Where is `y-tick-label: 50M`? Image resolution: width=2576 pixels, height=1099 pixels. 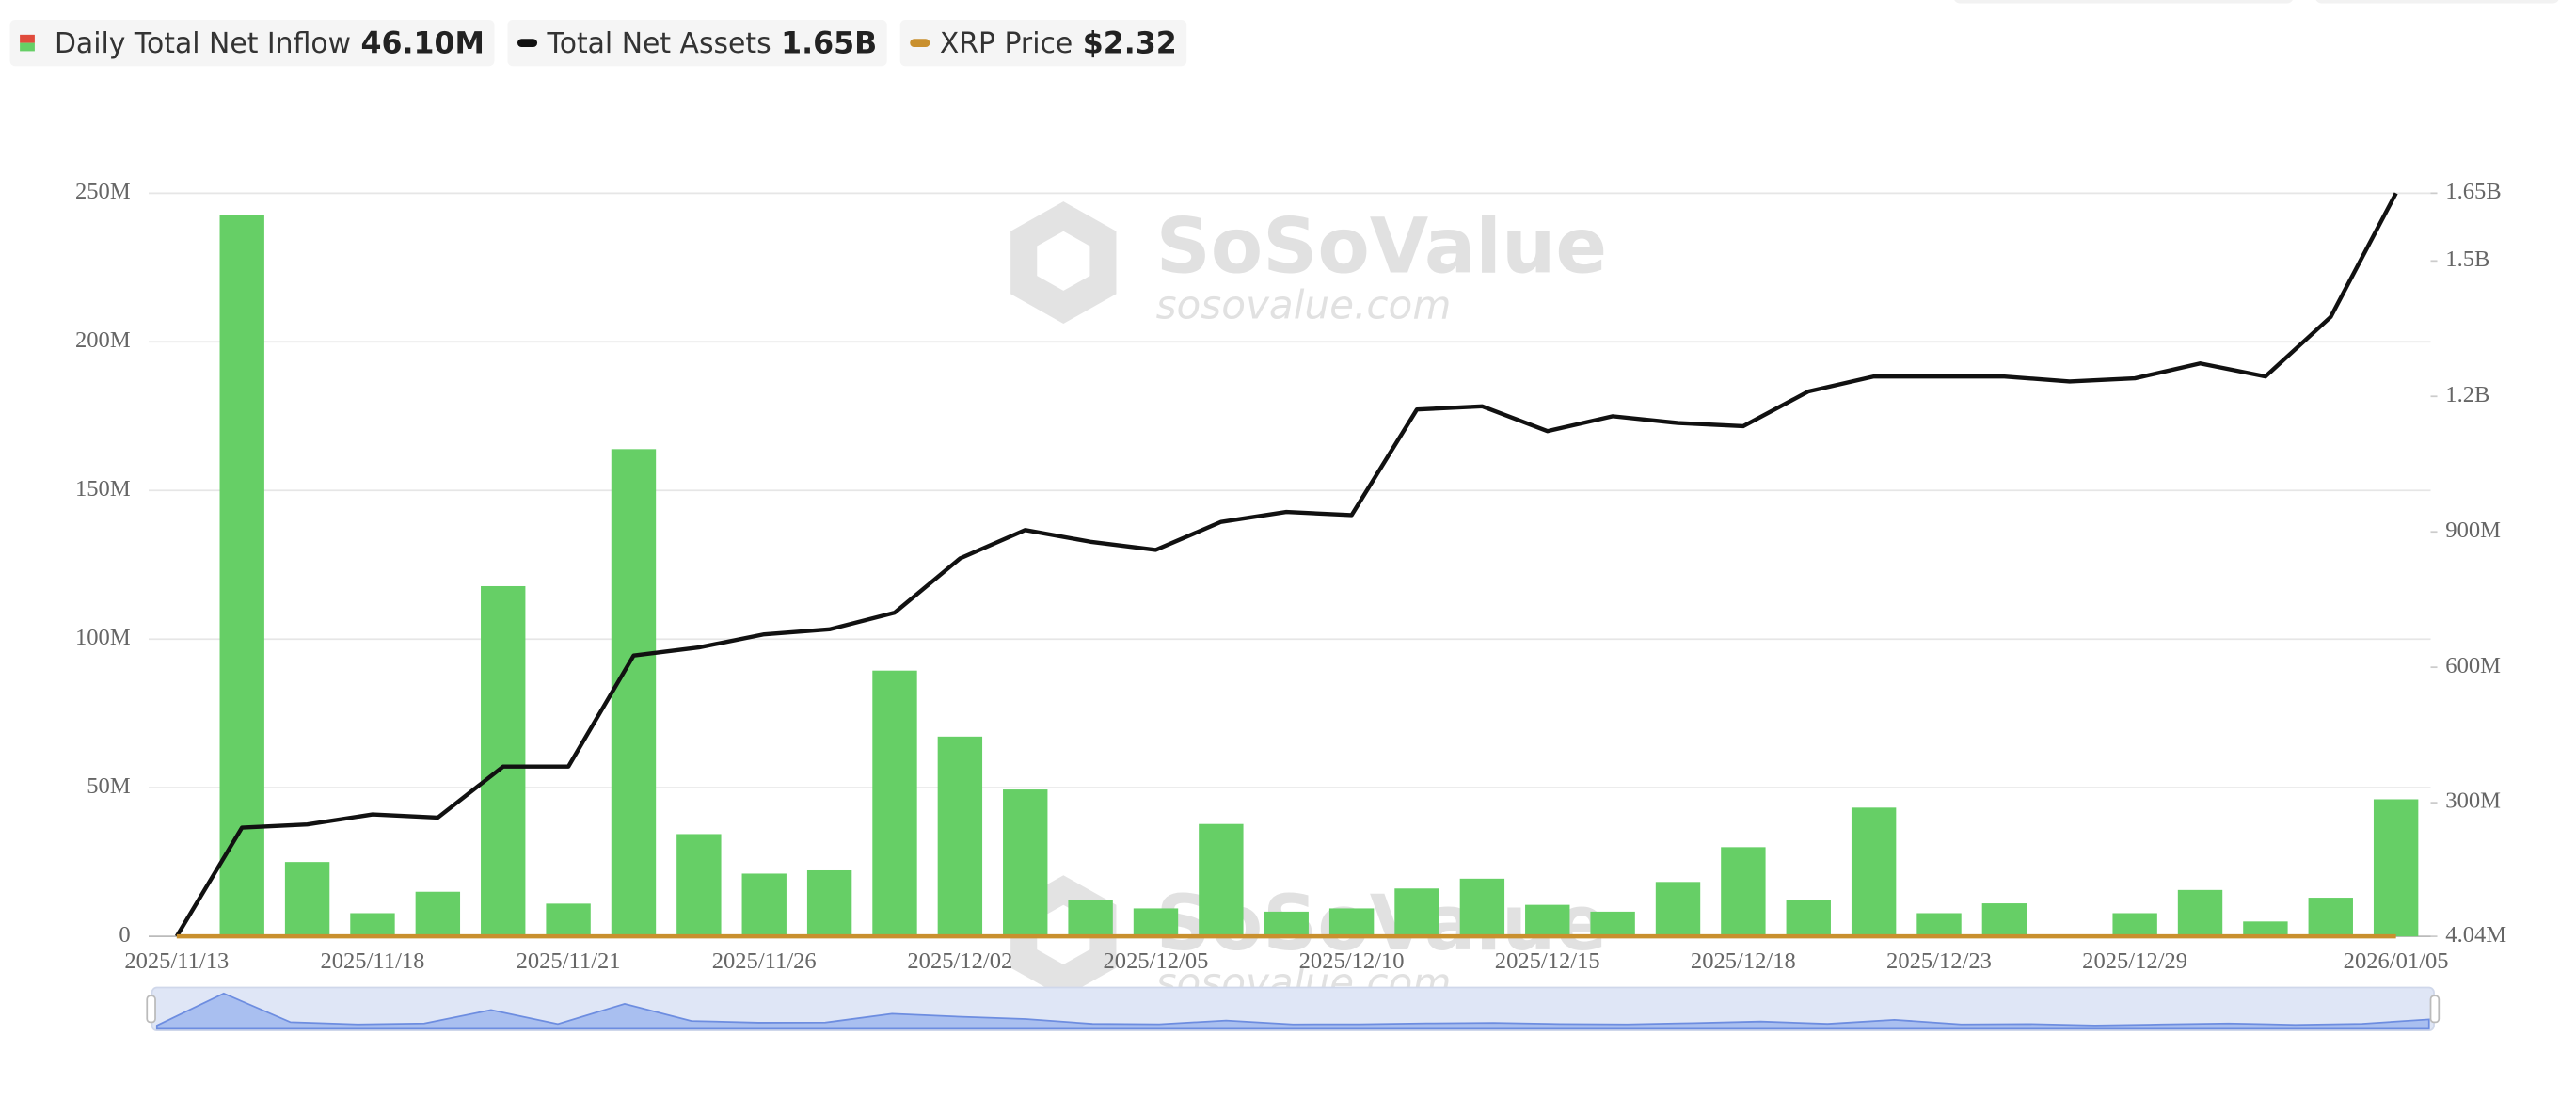 y-tick-label: 50M is located at coordinates (109, 786).